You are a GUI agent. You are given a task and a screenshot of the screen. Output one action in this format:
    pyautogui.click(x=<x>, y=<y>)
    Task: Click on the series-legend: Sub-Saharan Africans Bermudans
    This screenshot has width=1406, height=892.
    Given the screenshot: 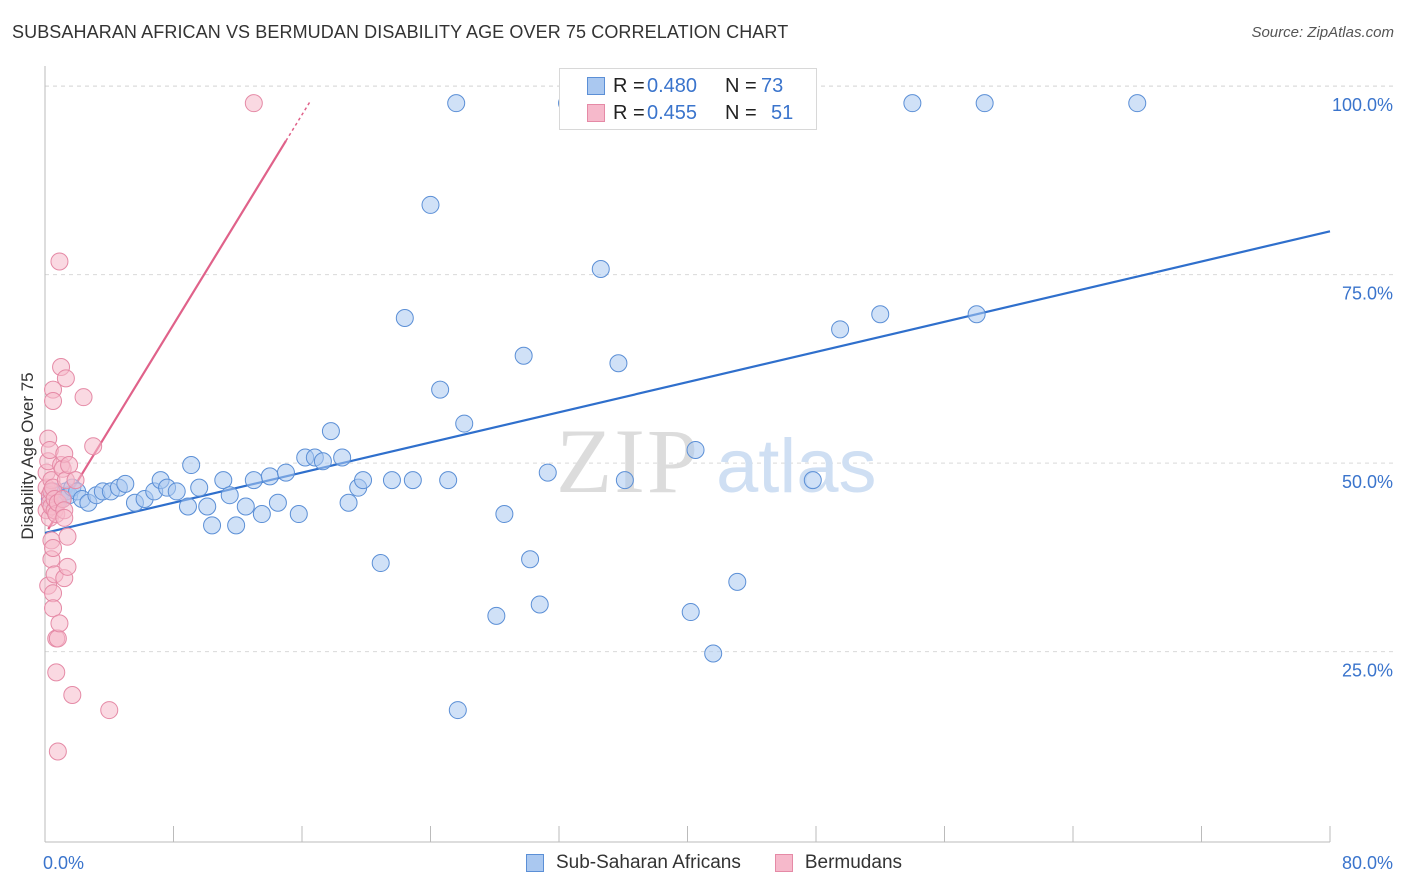 What is the action you would take?
    pyautogui.click(x=731, y=863)
    